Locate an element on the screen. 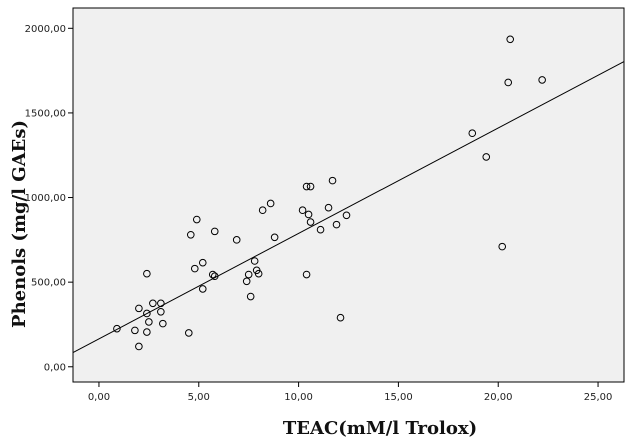  x-tick-label: 10,00 is located at coordinates (298, 397).